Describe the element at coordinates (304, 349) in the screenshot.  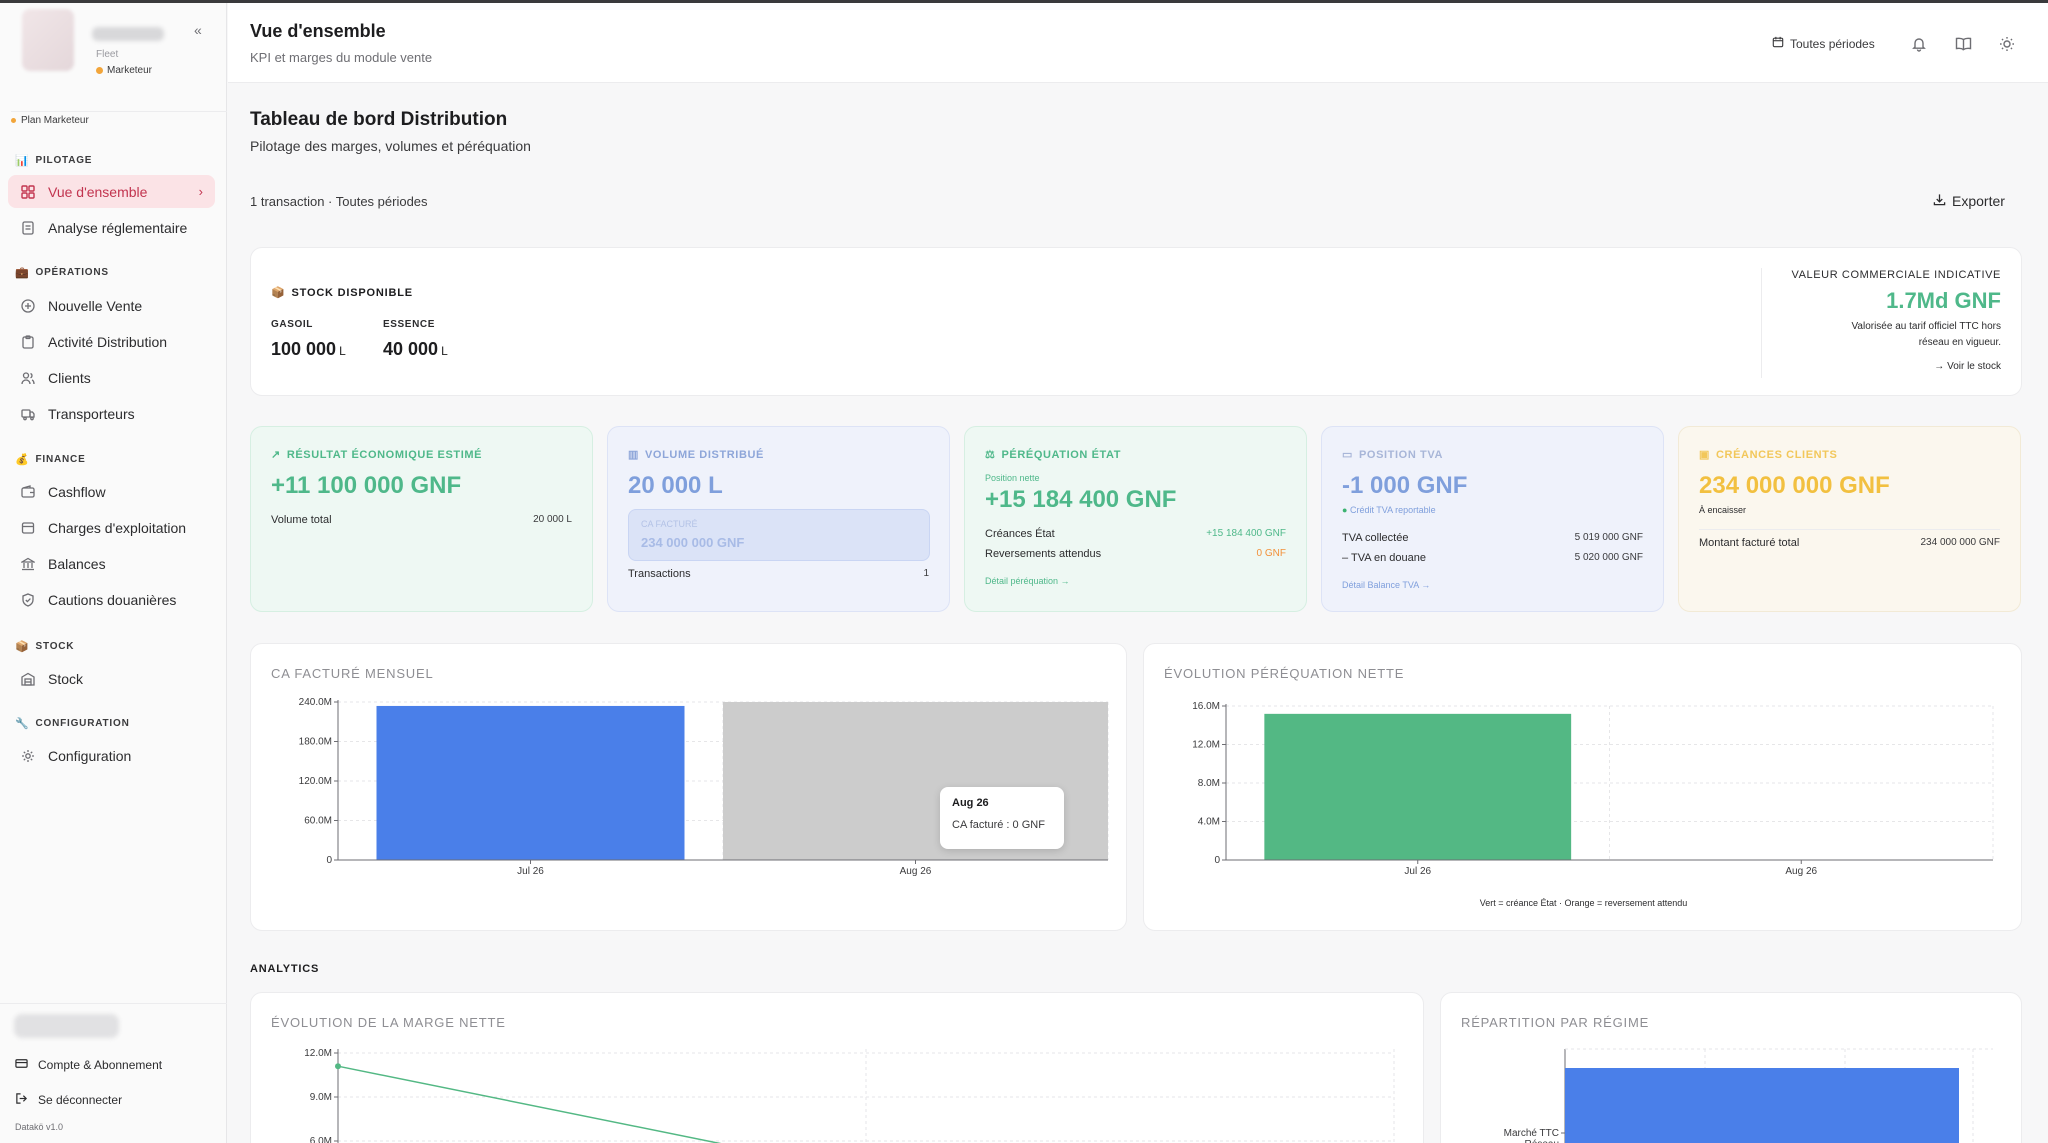
I see `gasoil-amount: 100 000` at that location.